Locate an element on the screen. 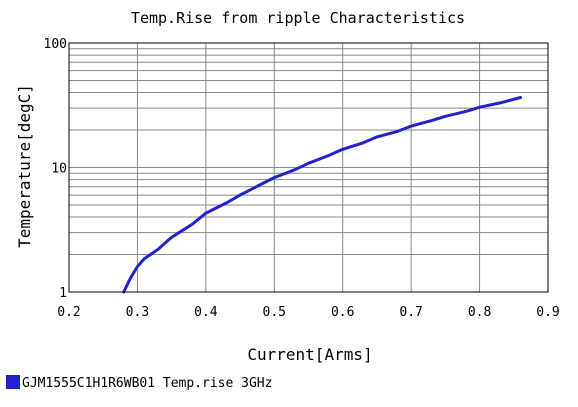  legend: GJM1555C1H1R6WB01 Temp.rise 3GHz is located at coordinates (139, 383).